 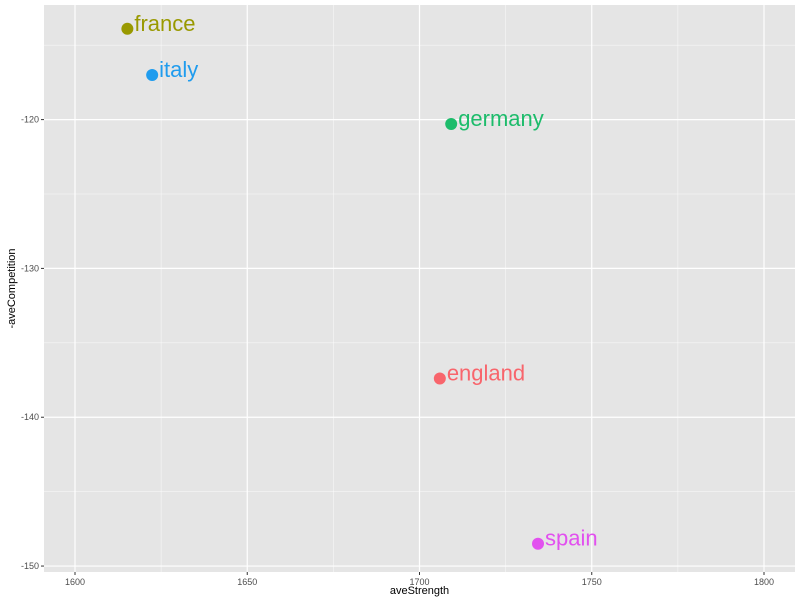 I want to click on y-tick-label: -140, so click(x=30, y=417).